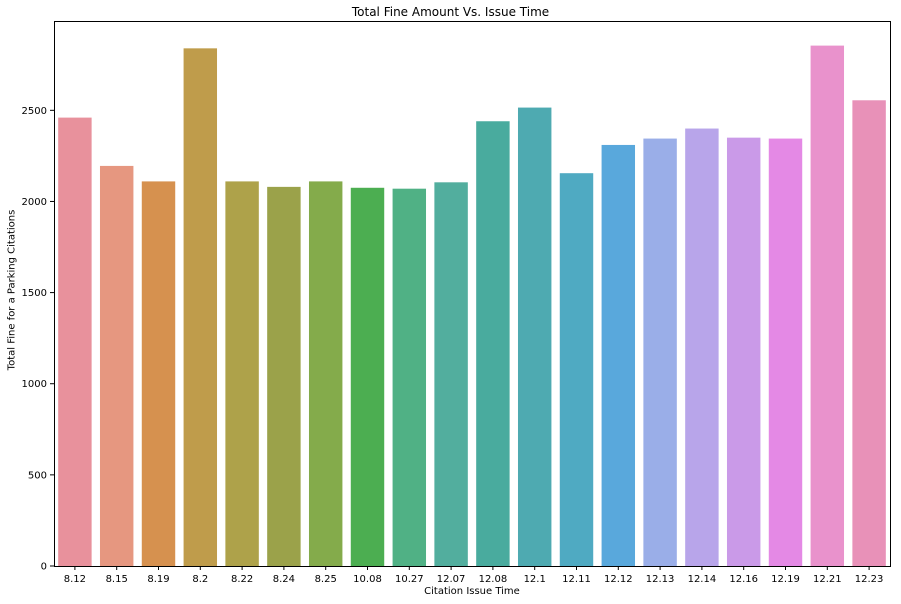  What do you see at coordinates (158, 373) in the screenshot?
I see `bar-8.19` at bounding box center [158, 373].